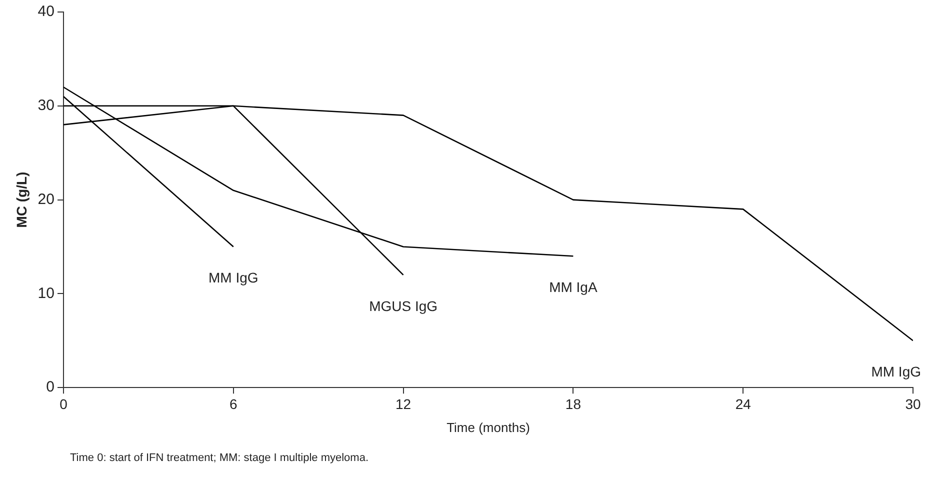 The width and height of the screenshot is (933, 488). What do you see at coordinates (913, 404) in the screenshot?
I see `x-tick-label: 30` at bounding box center [913, 404].